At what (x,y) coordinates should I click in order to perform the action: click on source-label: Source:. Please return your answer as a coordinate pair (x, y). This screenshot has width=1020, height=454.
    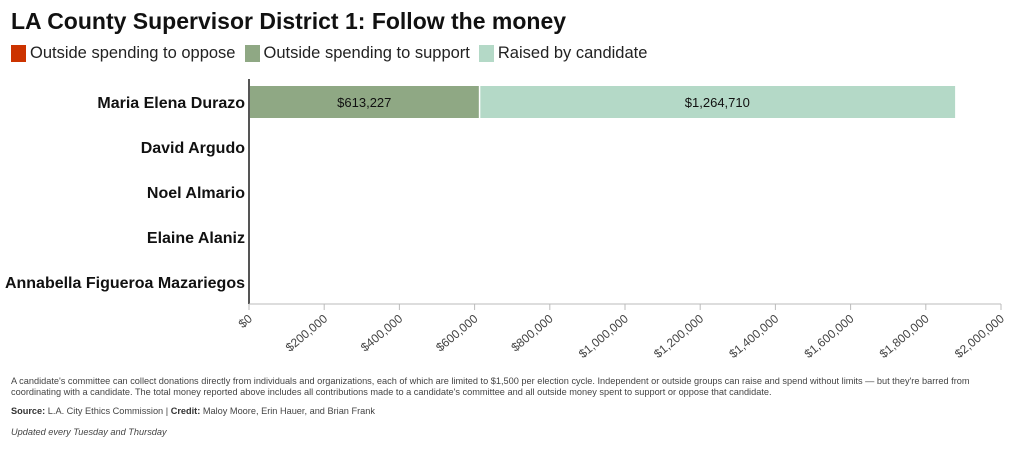
    Looking at the image, I should click on (28, 411).